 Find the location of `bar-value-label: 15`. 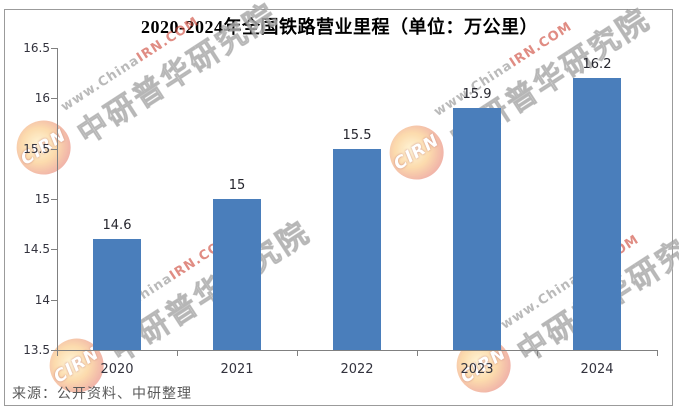

bar-value-label: 15 is located at coordinates (237, 185).